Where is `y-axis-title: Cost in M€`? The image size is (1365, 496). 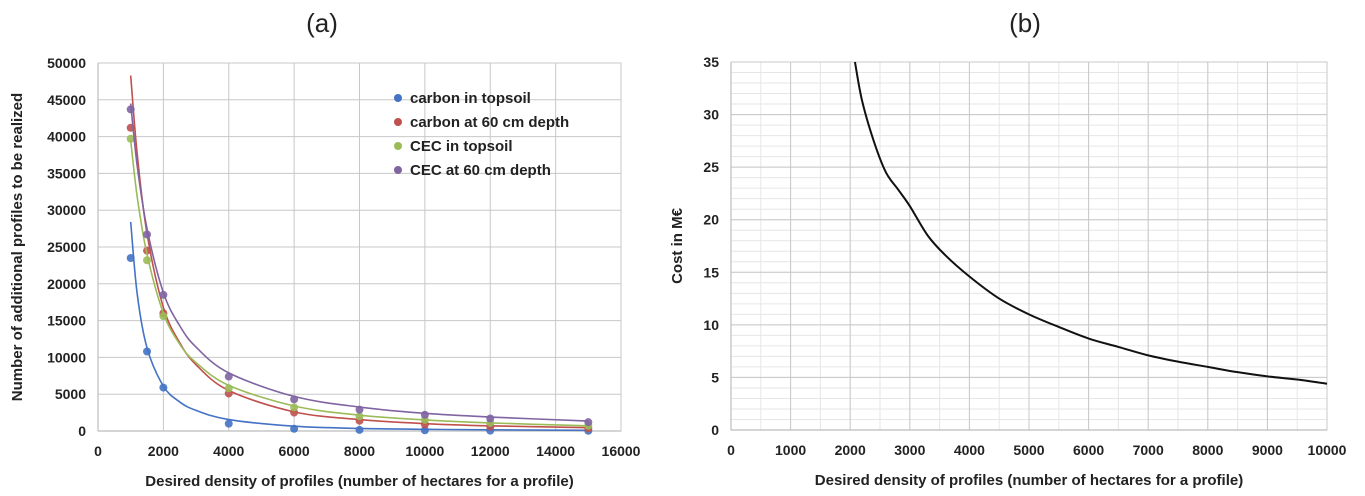 y-axis-title: Cost in M€ is located at coordinates (677, 245).